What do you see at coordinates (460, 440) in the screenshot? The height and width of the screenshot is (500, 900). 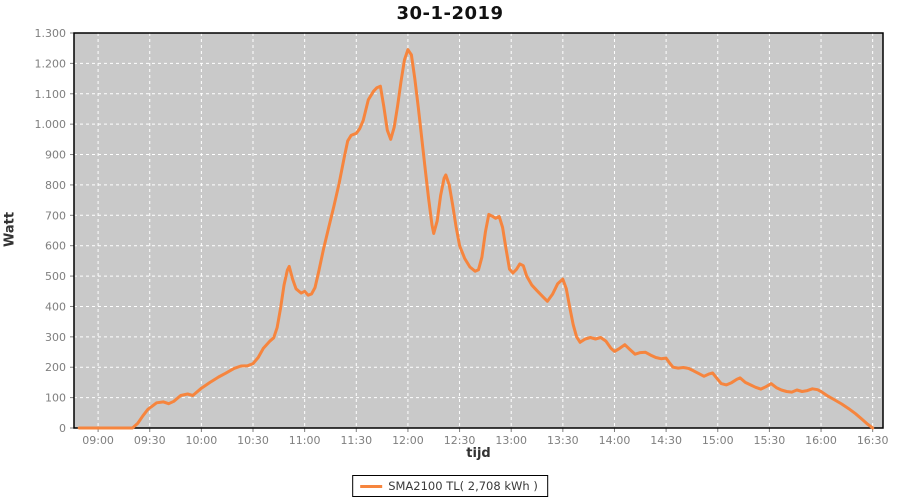 I see `x-tick-label: 12:30` at bounding box center [460, 440].